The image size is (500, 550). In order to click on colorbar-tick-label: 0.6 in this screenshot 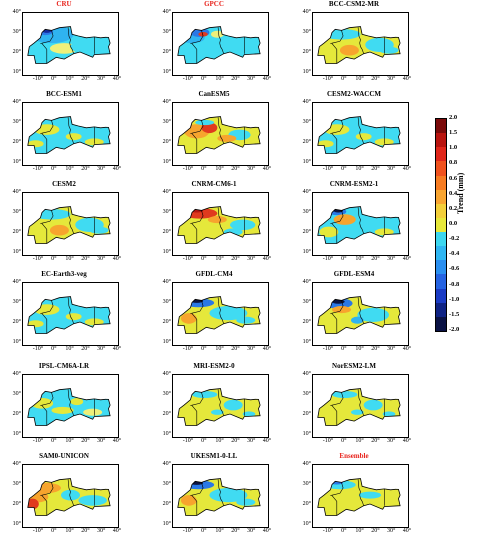, I will do `click(453, 178)`.